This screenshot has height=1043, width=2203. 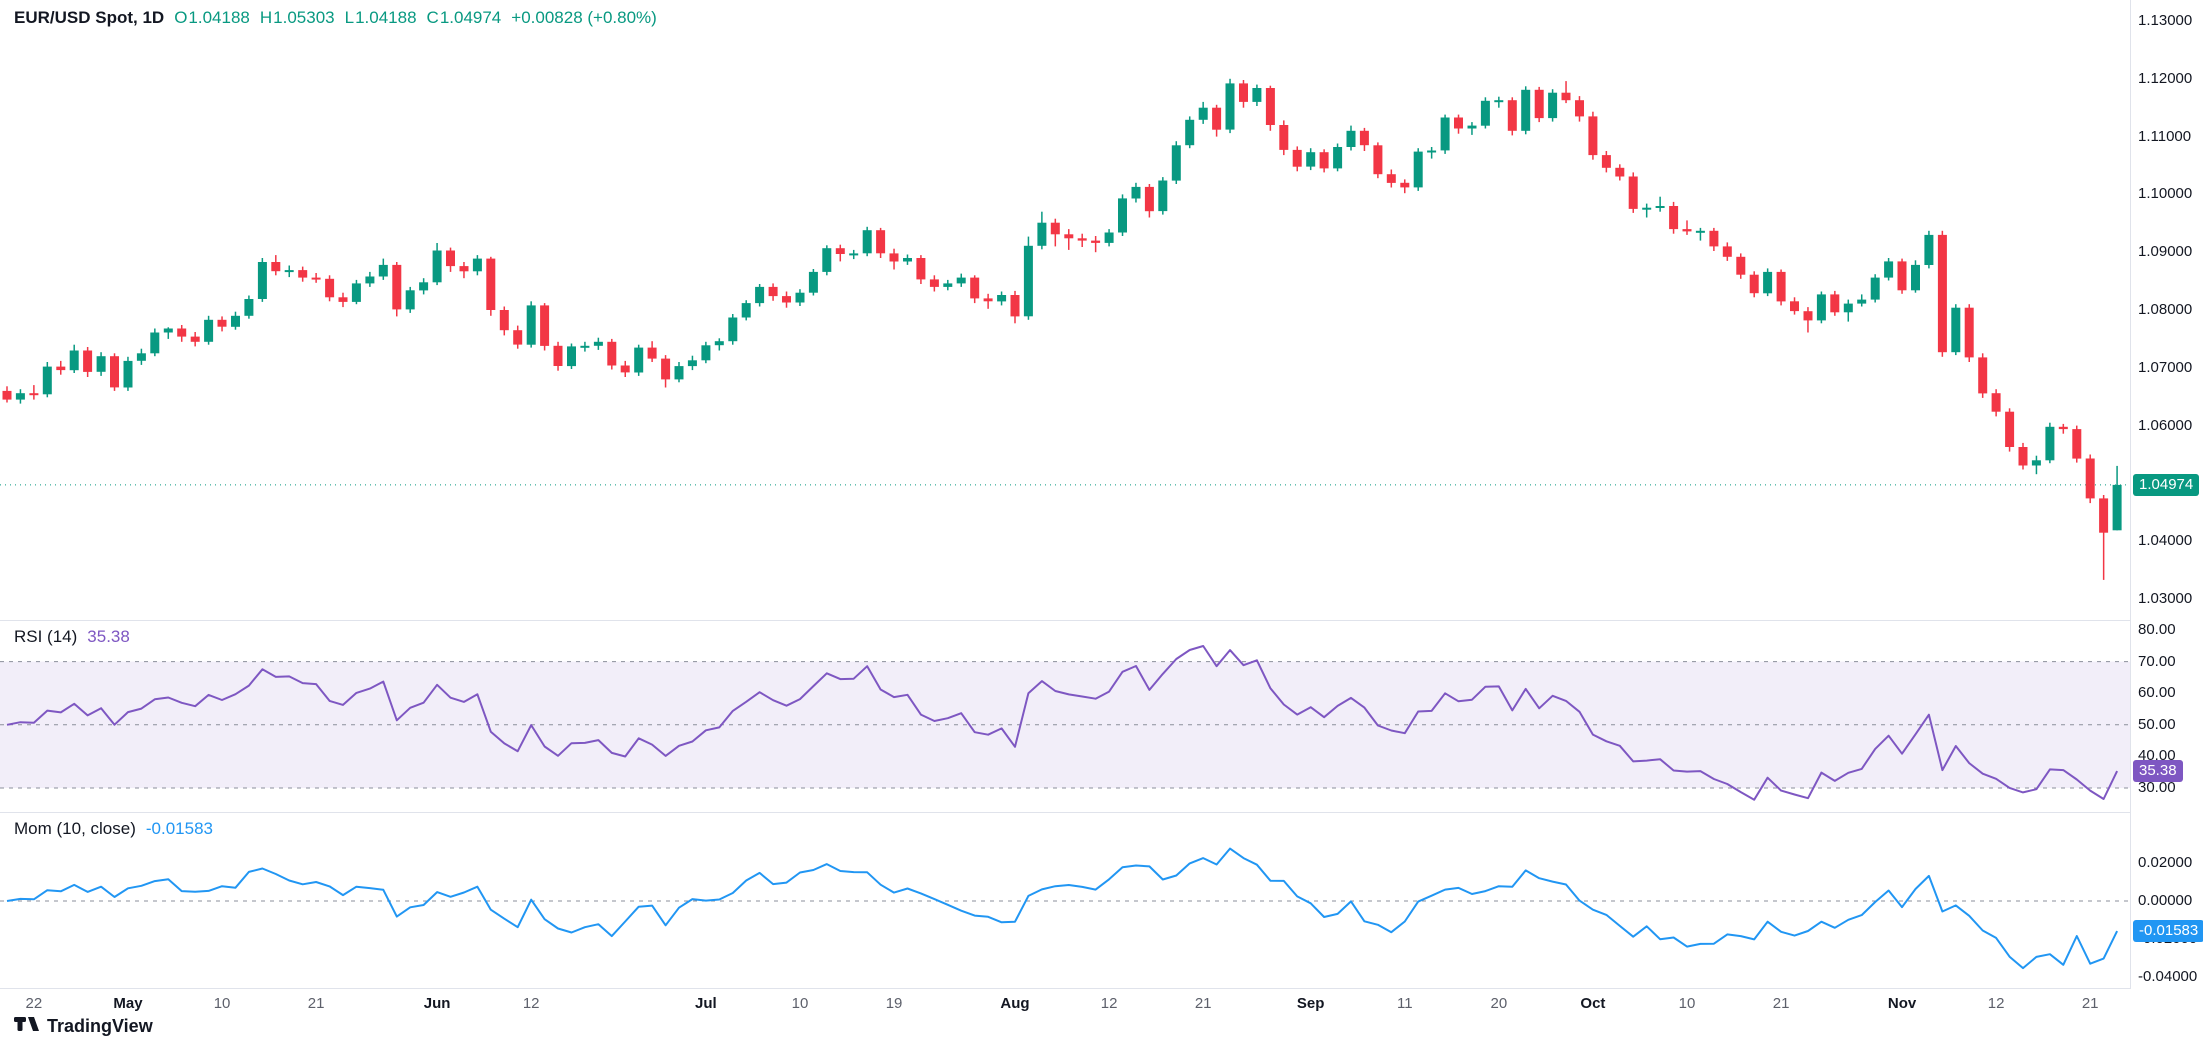 I want to click on rsi-legend: RSI (14) 35.38, so click(x=72, y=637).